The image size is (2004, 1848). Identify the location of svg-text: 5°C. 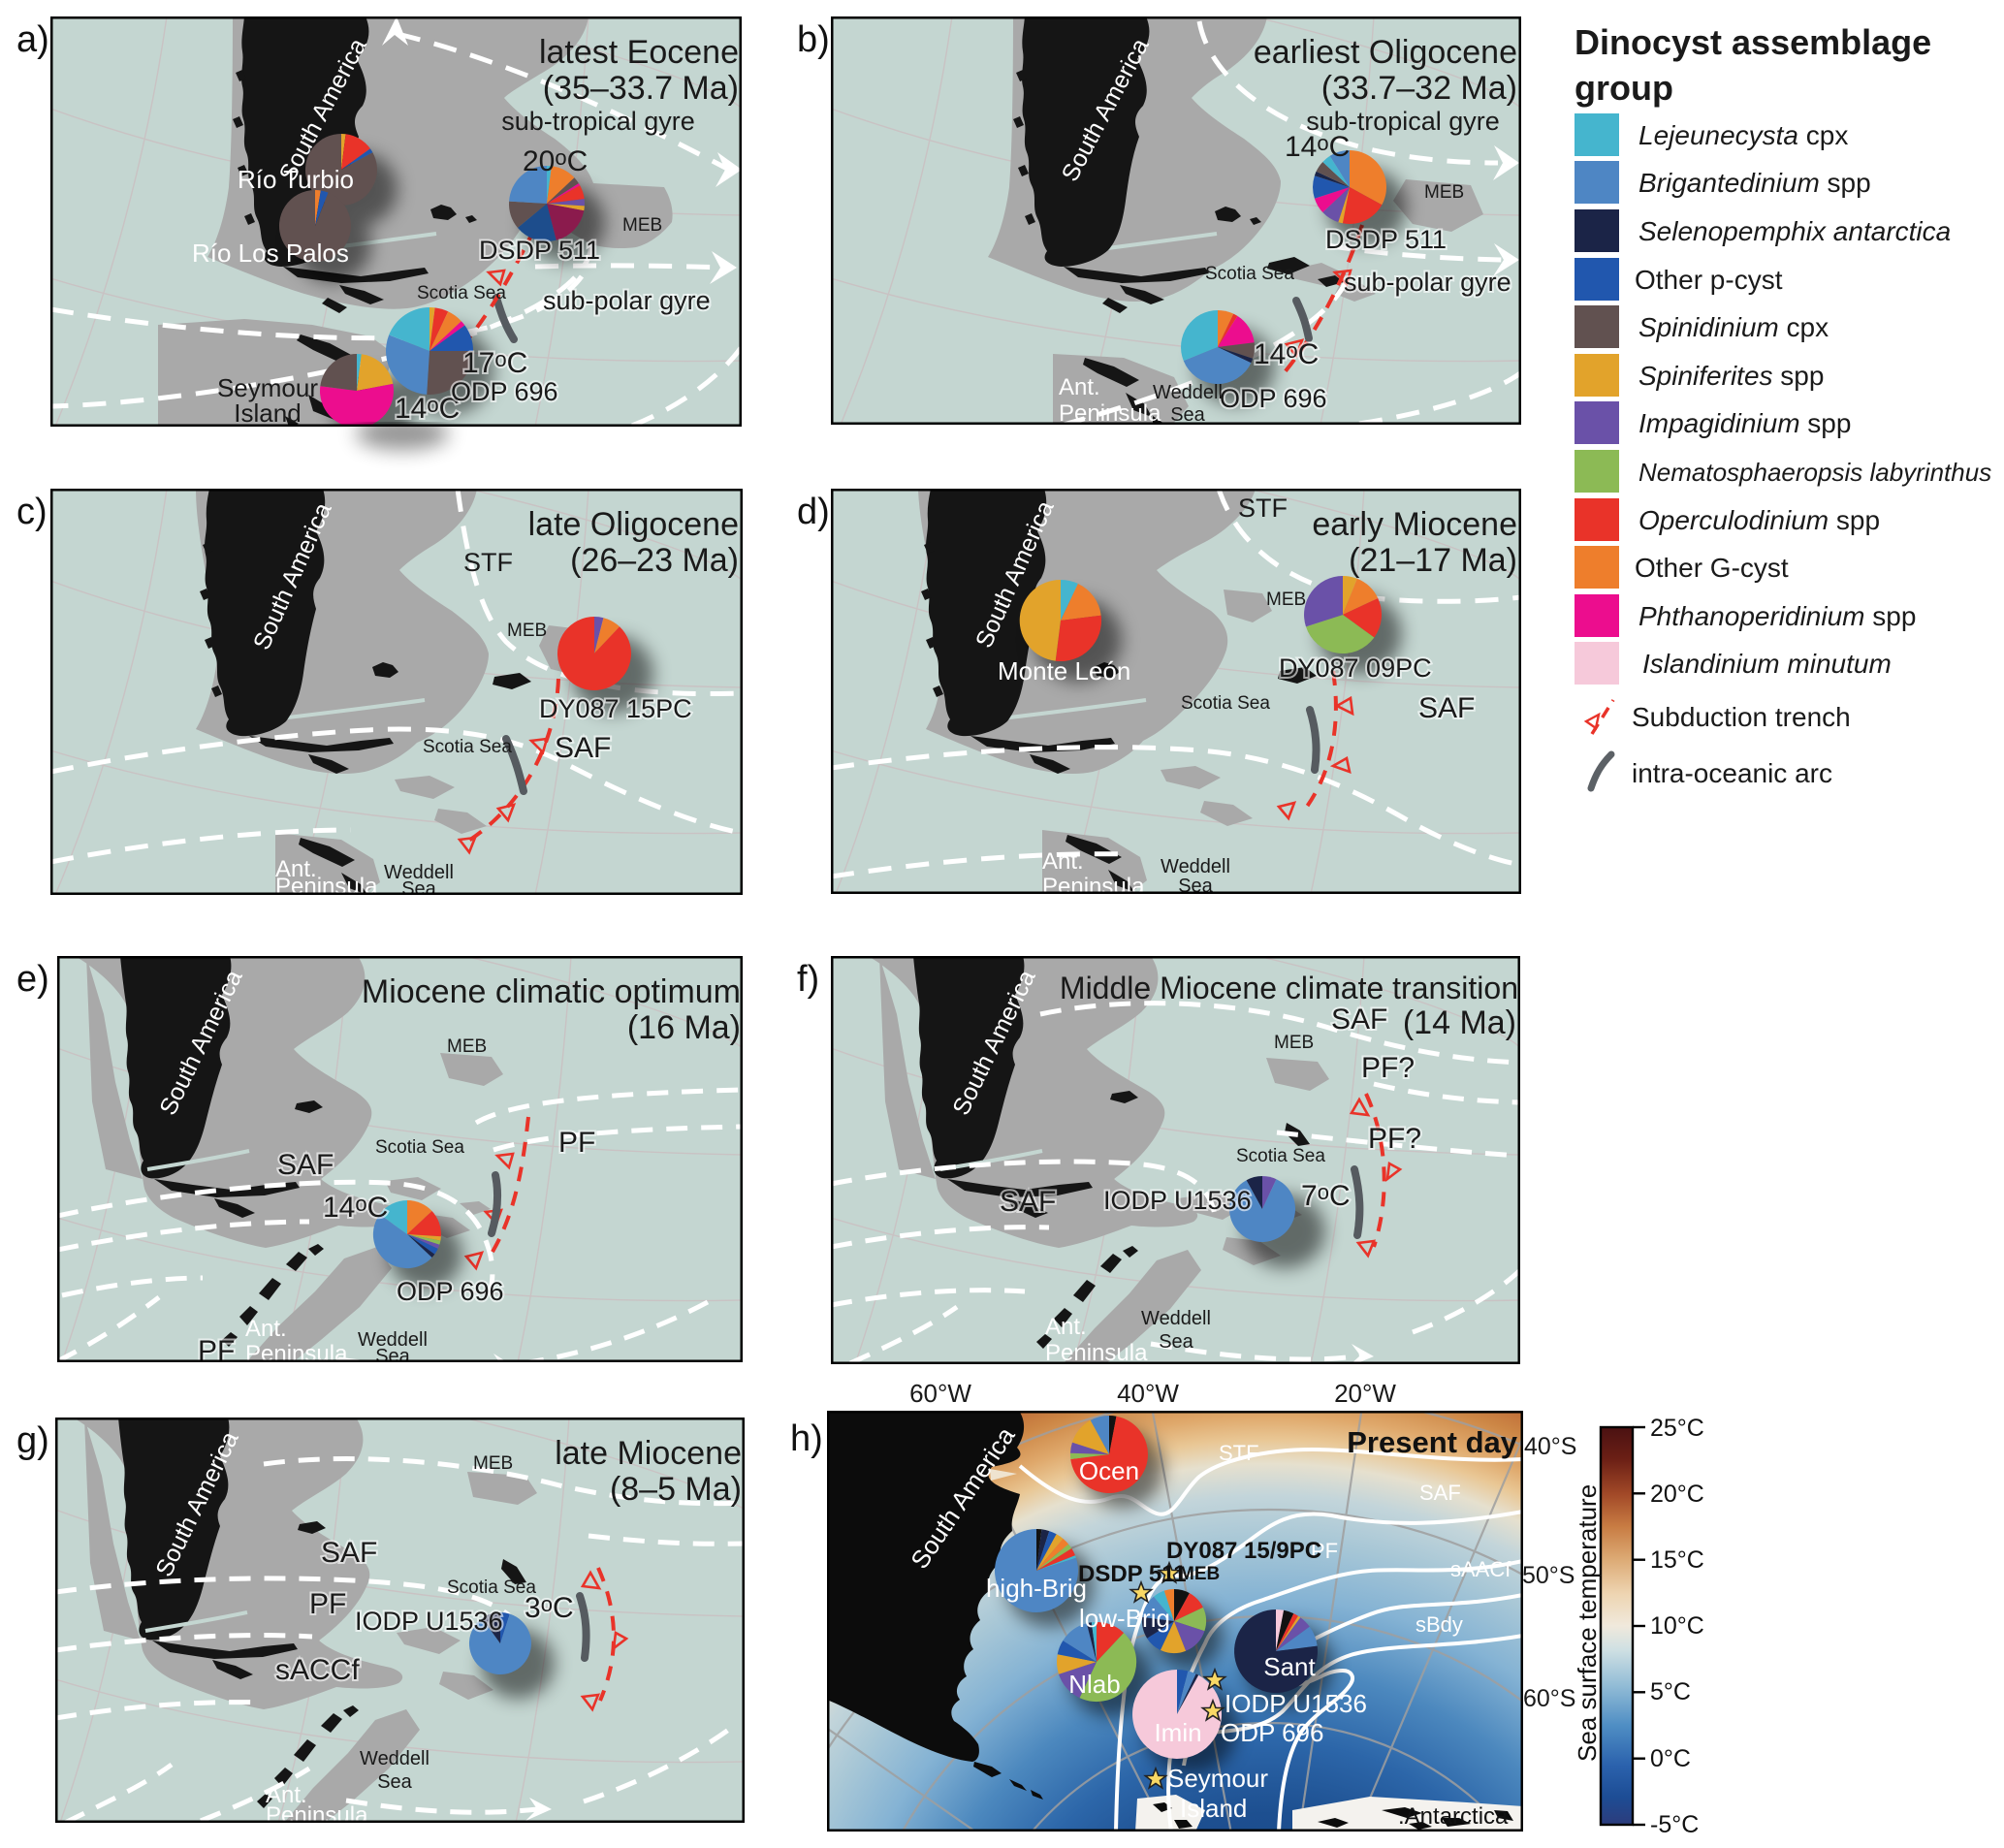
(1670, 1691).